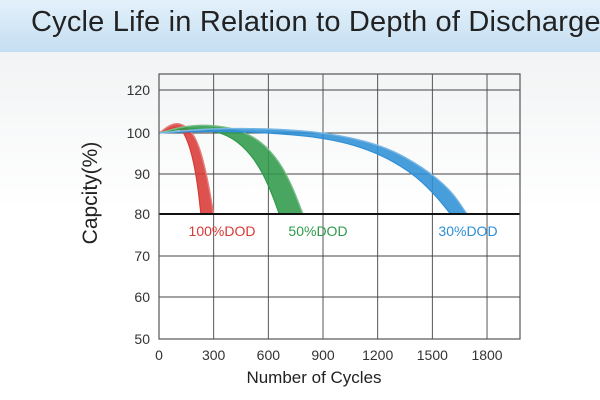 The width and height of the screenshot is (600, 400). What do you see at coordinates (90, 193) in the screenshot?
I see `y-axis-label: Capcity(%)` at bounding box center [90, 193].